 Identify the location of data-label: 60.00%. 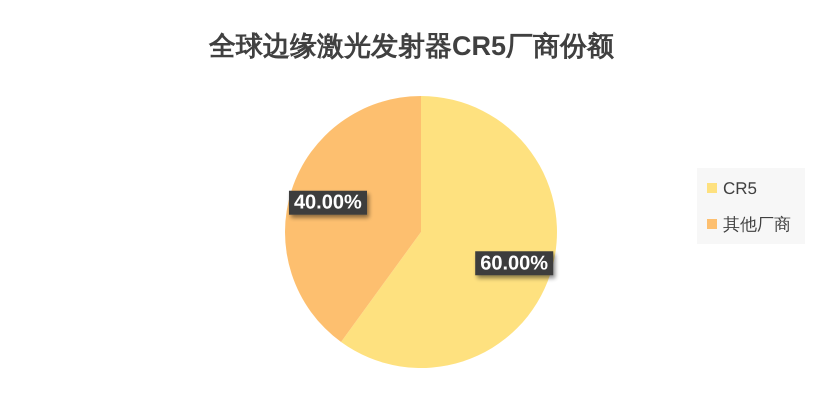
(514, 263).